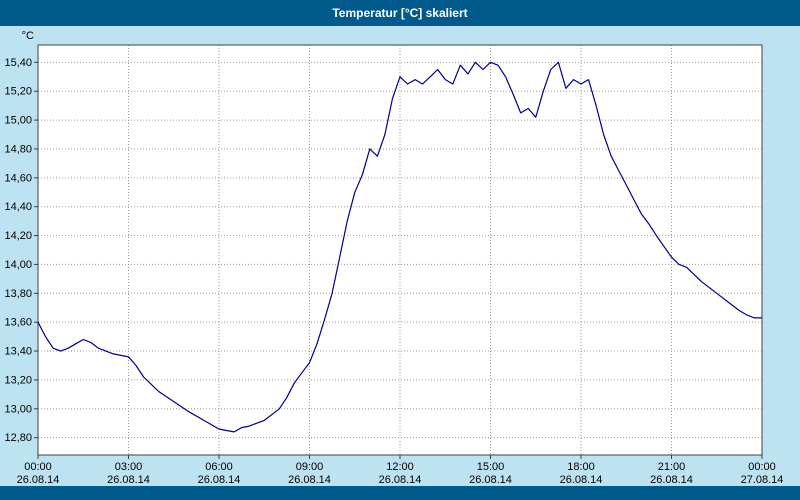 This screenshot has height=500, width=800. Describe the element at coordinates (762, 480) in the screenshot. I see `x-tick-date-label: 27.08.14` at that location.